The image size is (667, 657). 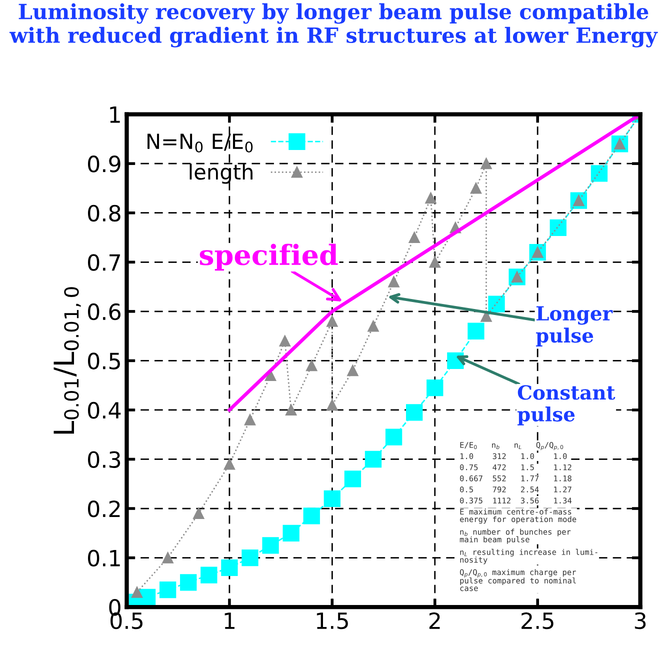 What do you see at coordinates (200, 143) in the screenshot?
I see `legend-label: N=N$_{0}$ E/E$_{0}$` at bounding box center [200, 143].